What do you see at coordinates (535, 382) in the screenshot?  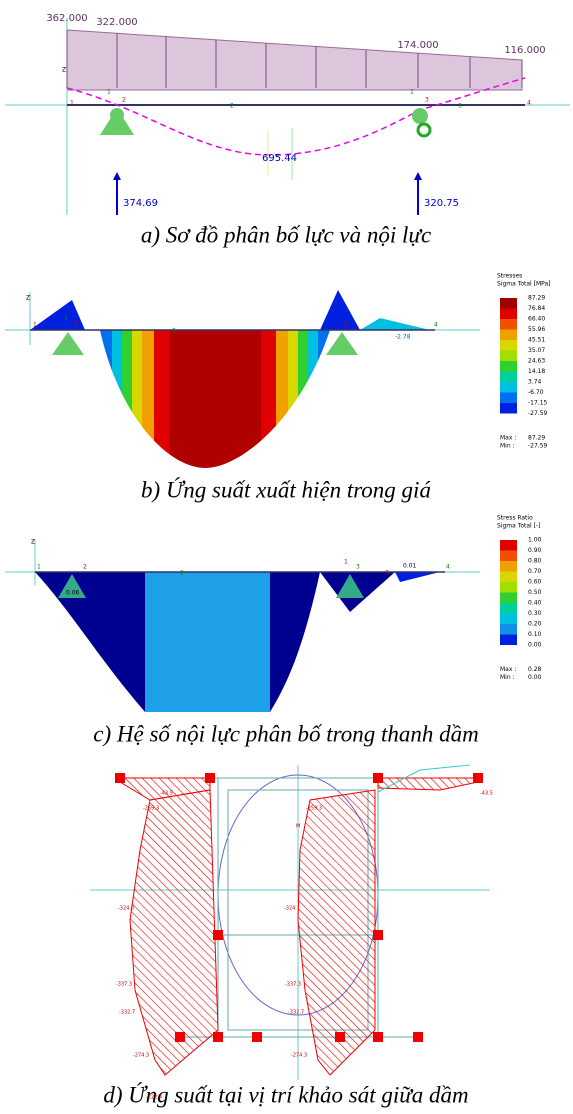 I see `legend-label: 3.74` at bounding box center [535, 382].